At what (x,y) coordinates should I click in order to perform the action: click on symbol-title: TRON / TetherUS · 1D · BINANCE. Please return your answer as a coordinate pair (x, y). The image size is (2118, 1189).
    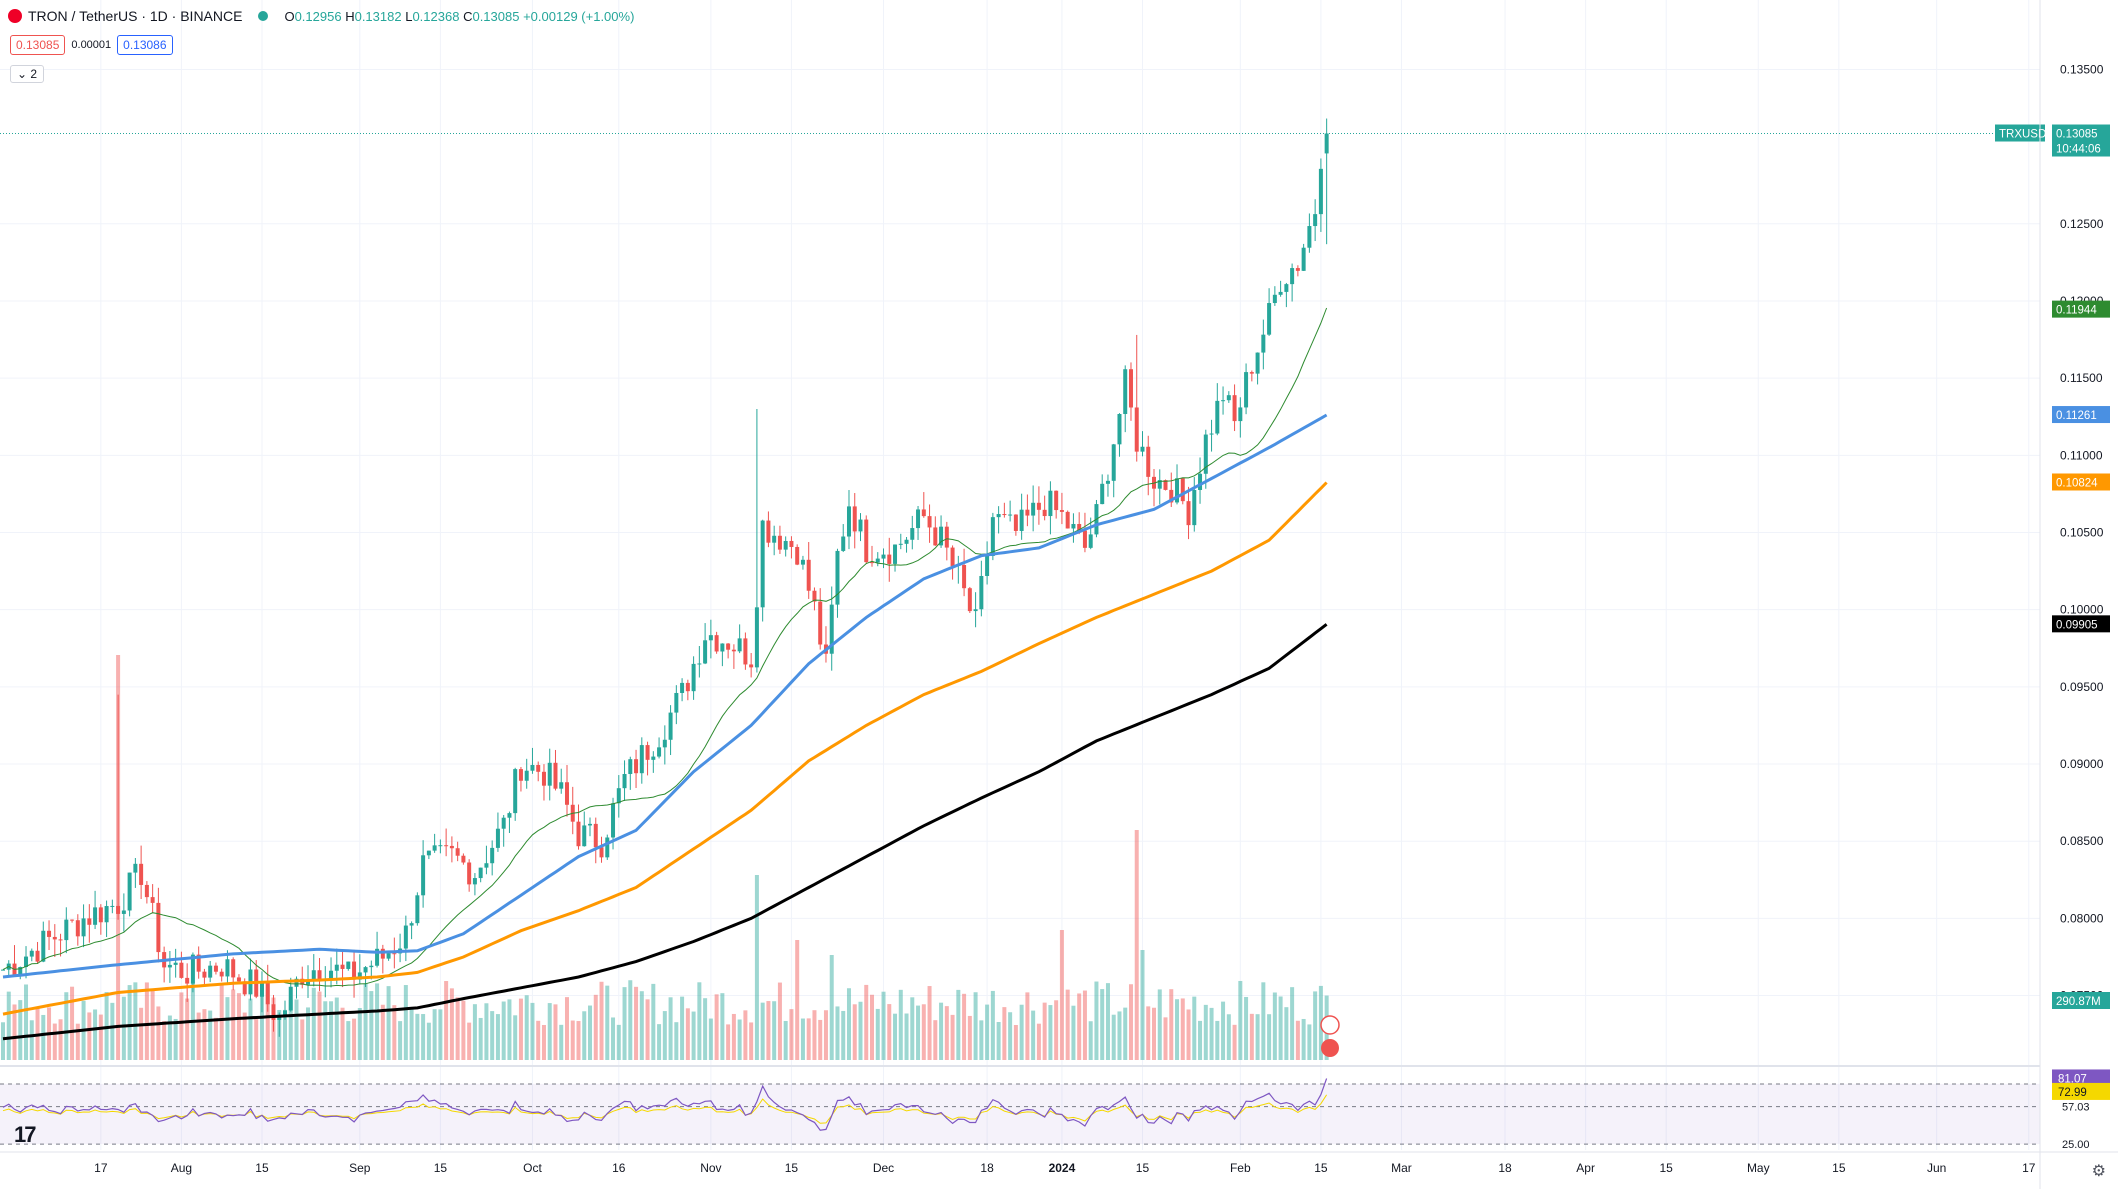
    Looking at the image, I should click on (135, 16).